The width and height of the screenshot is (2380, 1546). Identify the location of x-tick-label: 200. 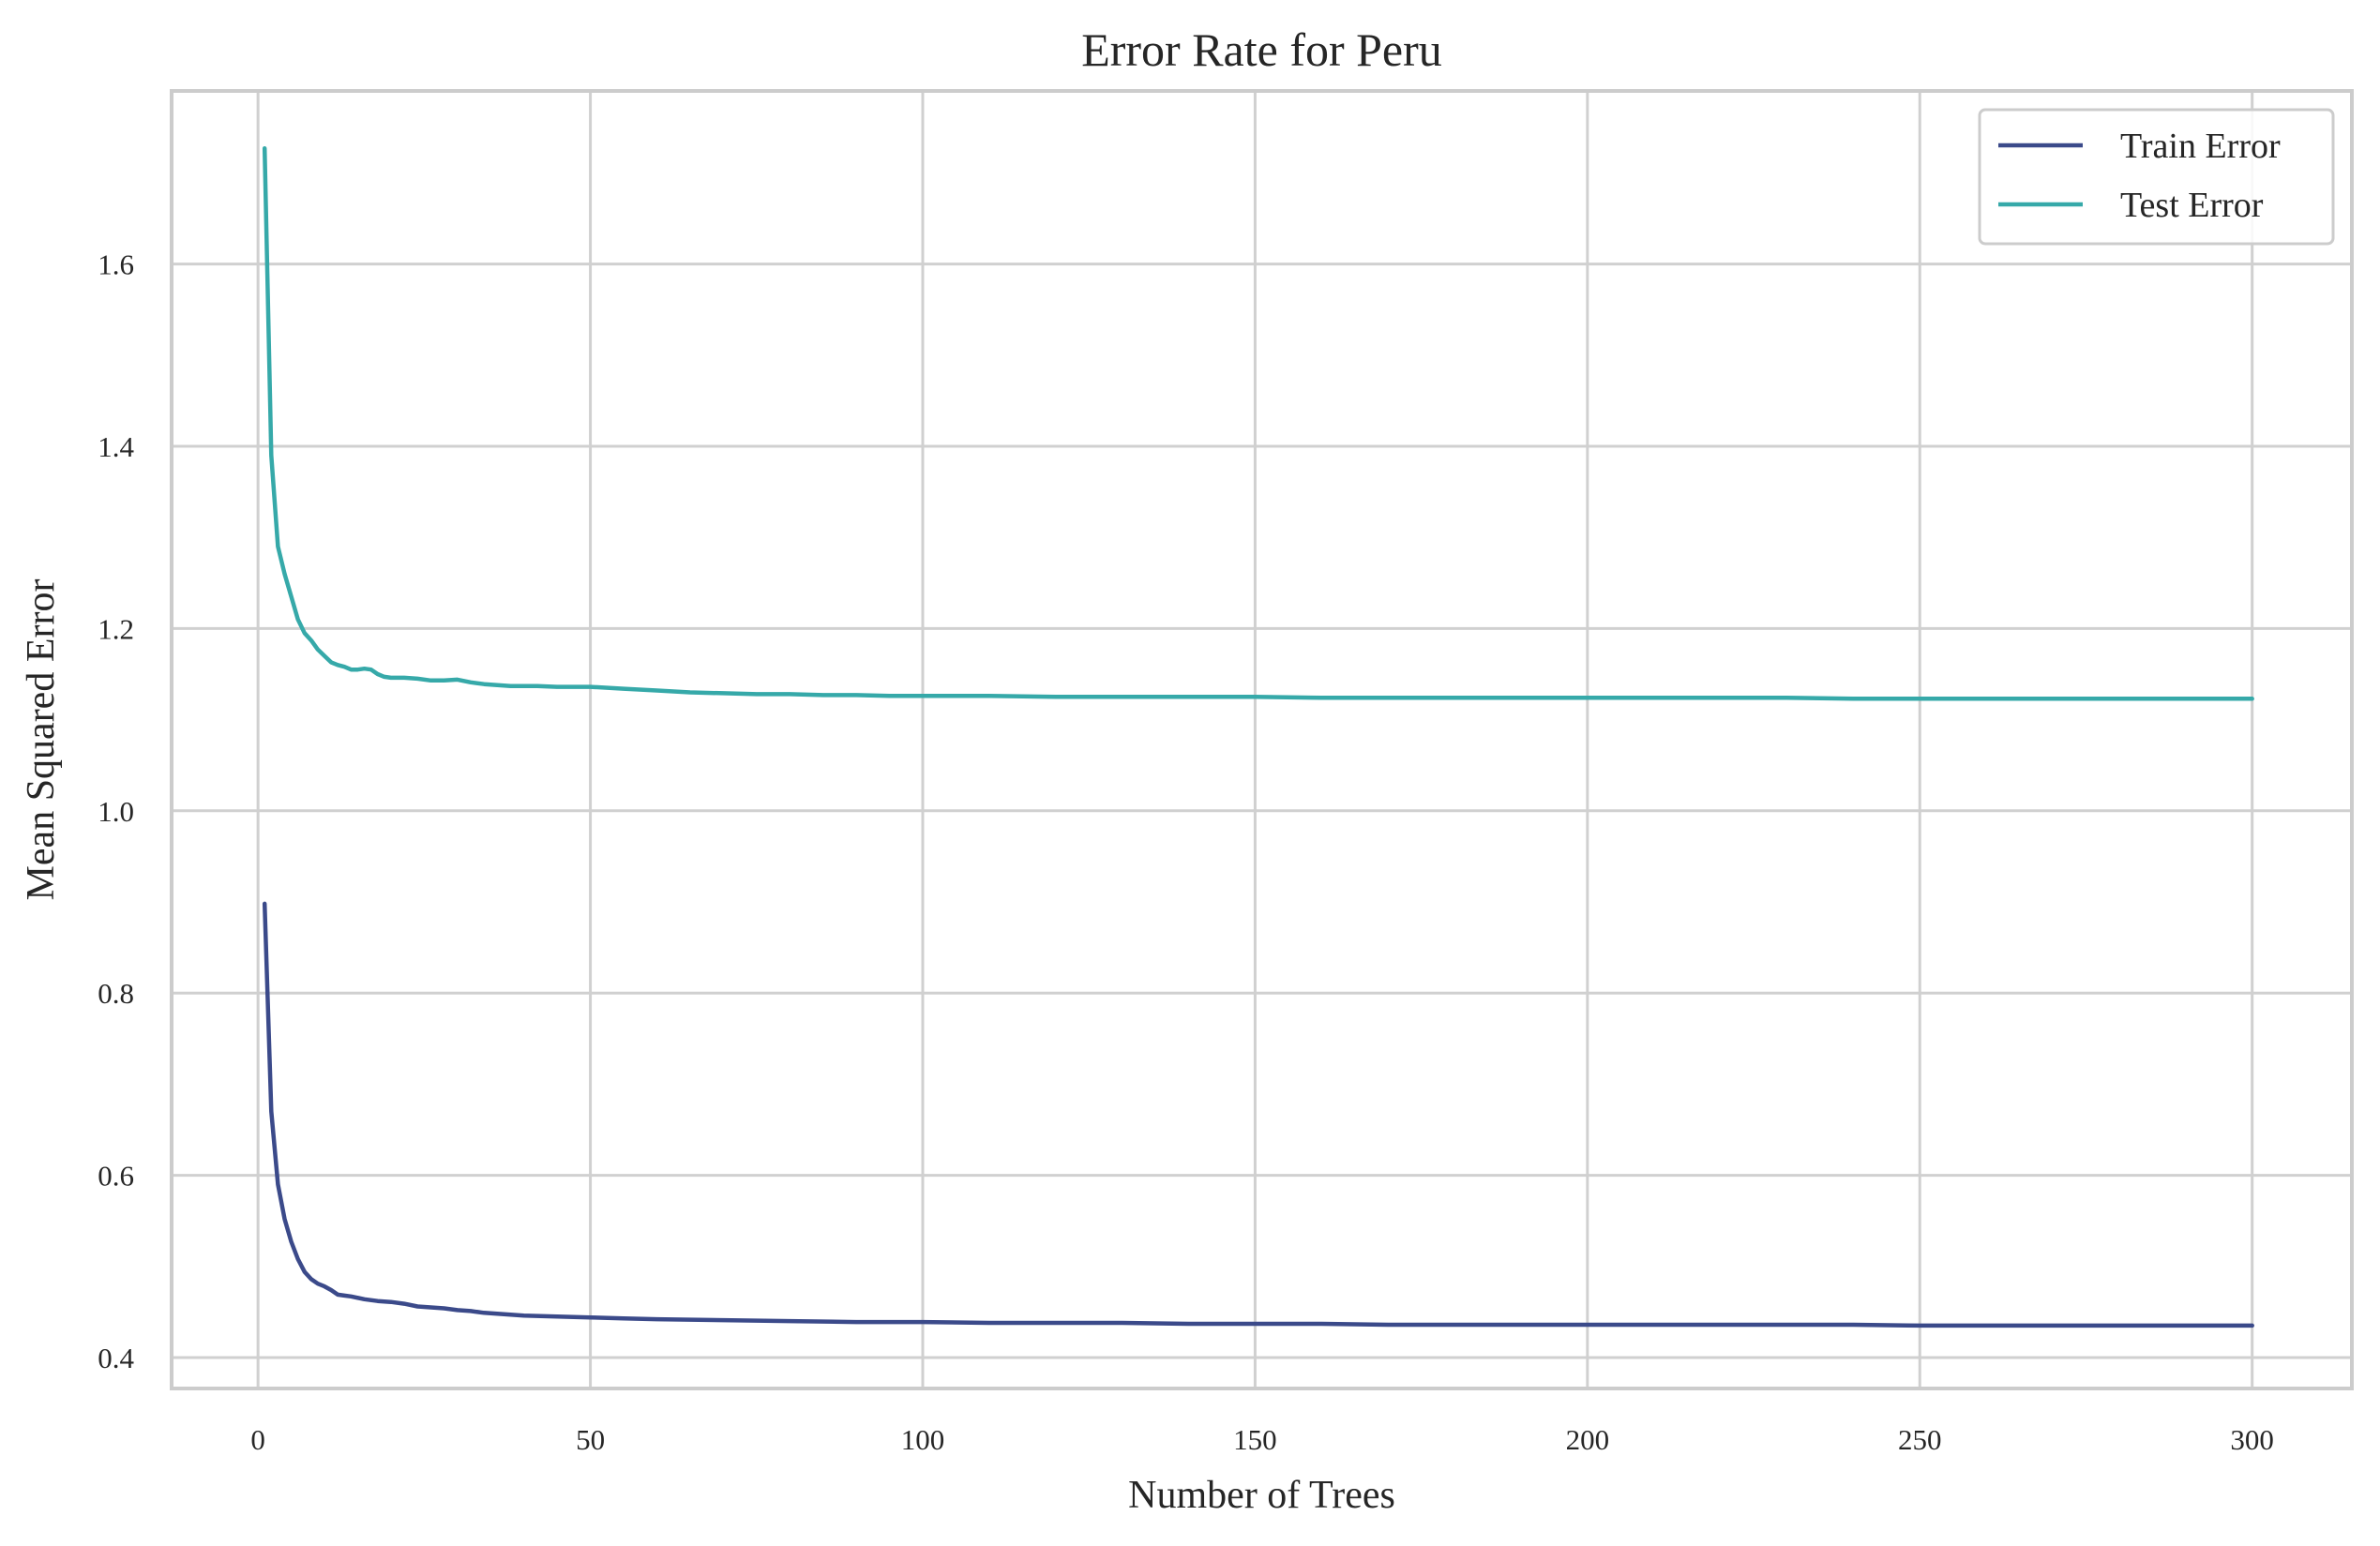
(1588, 1439).